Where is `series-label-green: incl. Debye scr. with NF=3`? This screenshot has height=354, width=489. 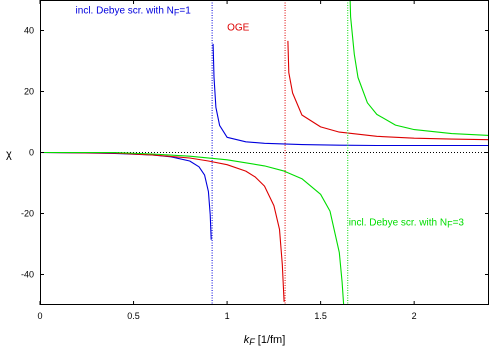 series-label-green: incl. Debye scr. with NF=3 is located at coordinates (407, 224).